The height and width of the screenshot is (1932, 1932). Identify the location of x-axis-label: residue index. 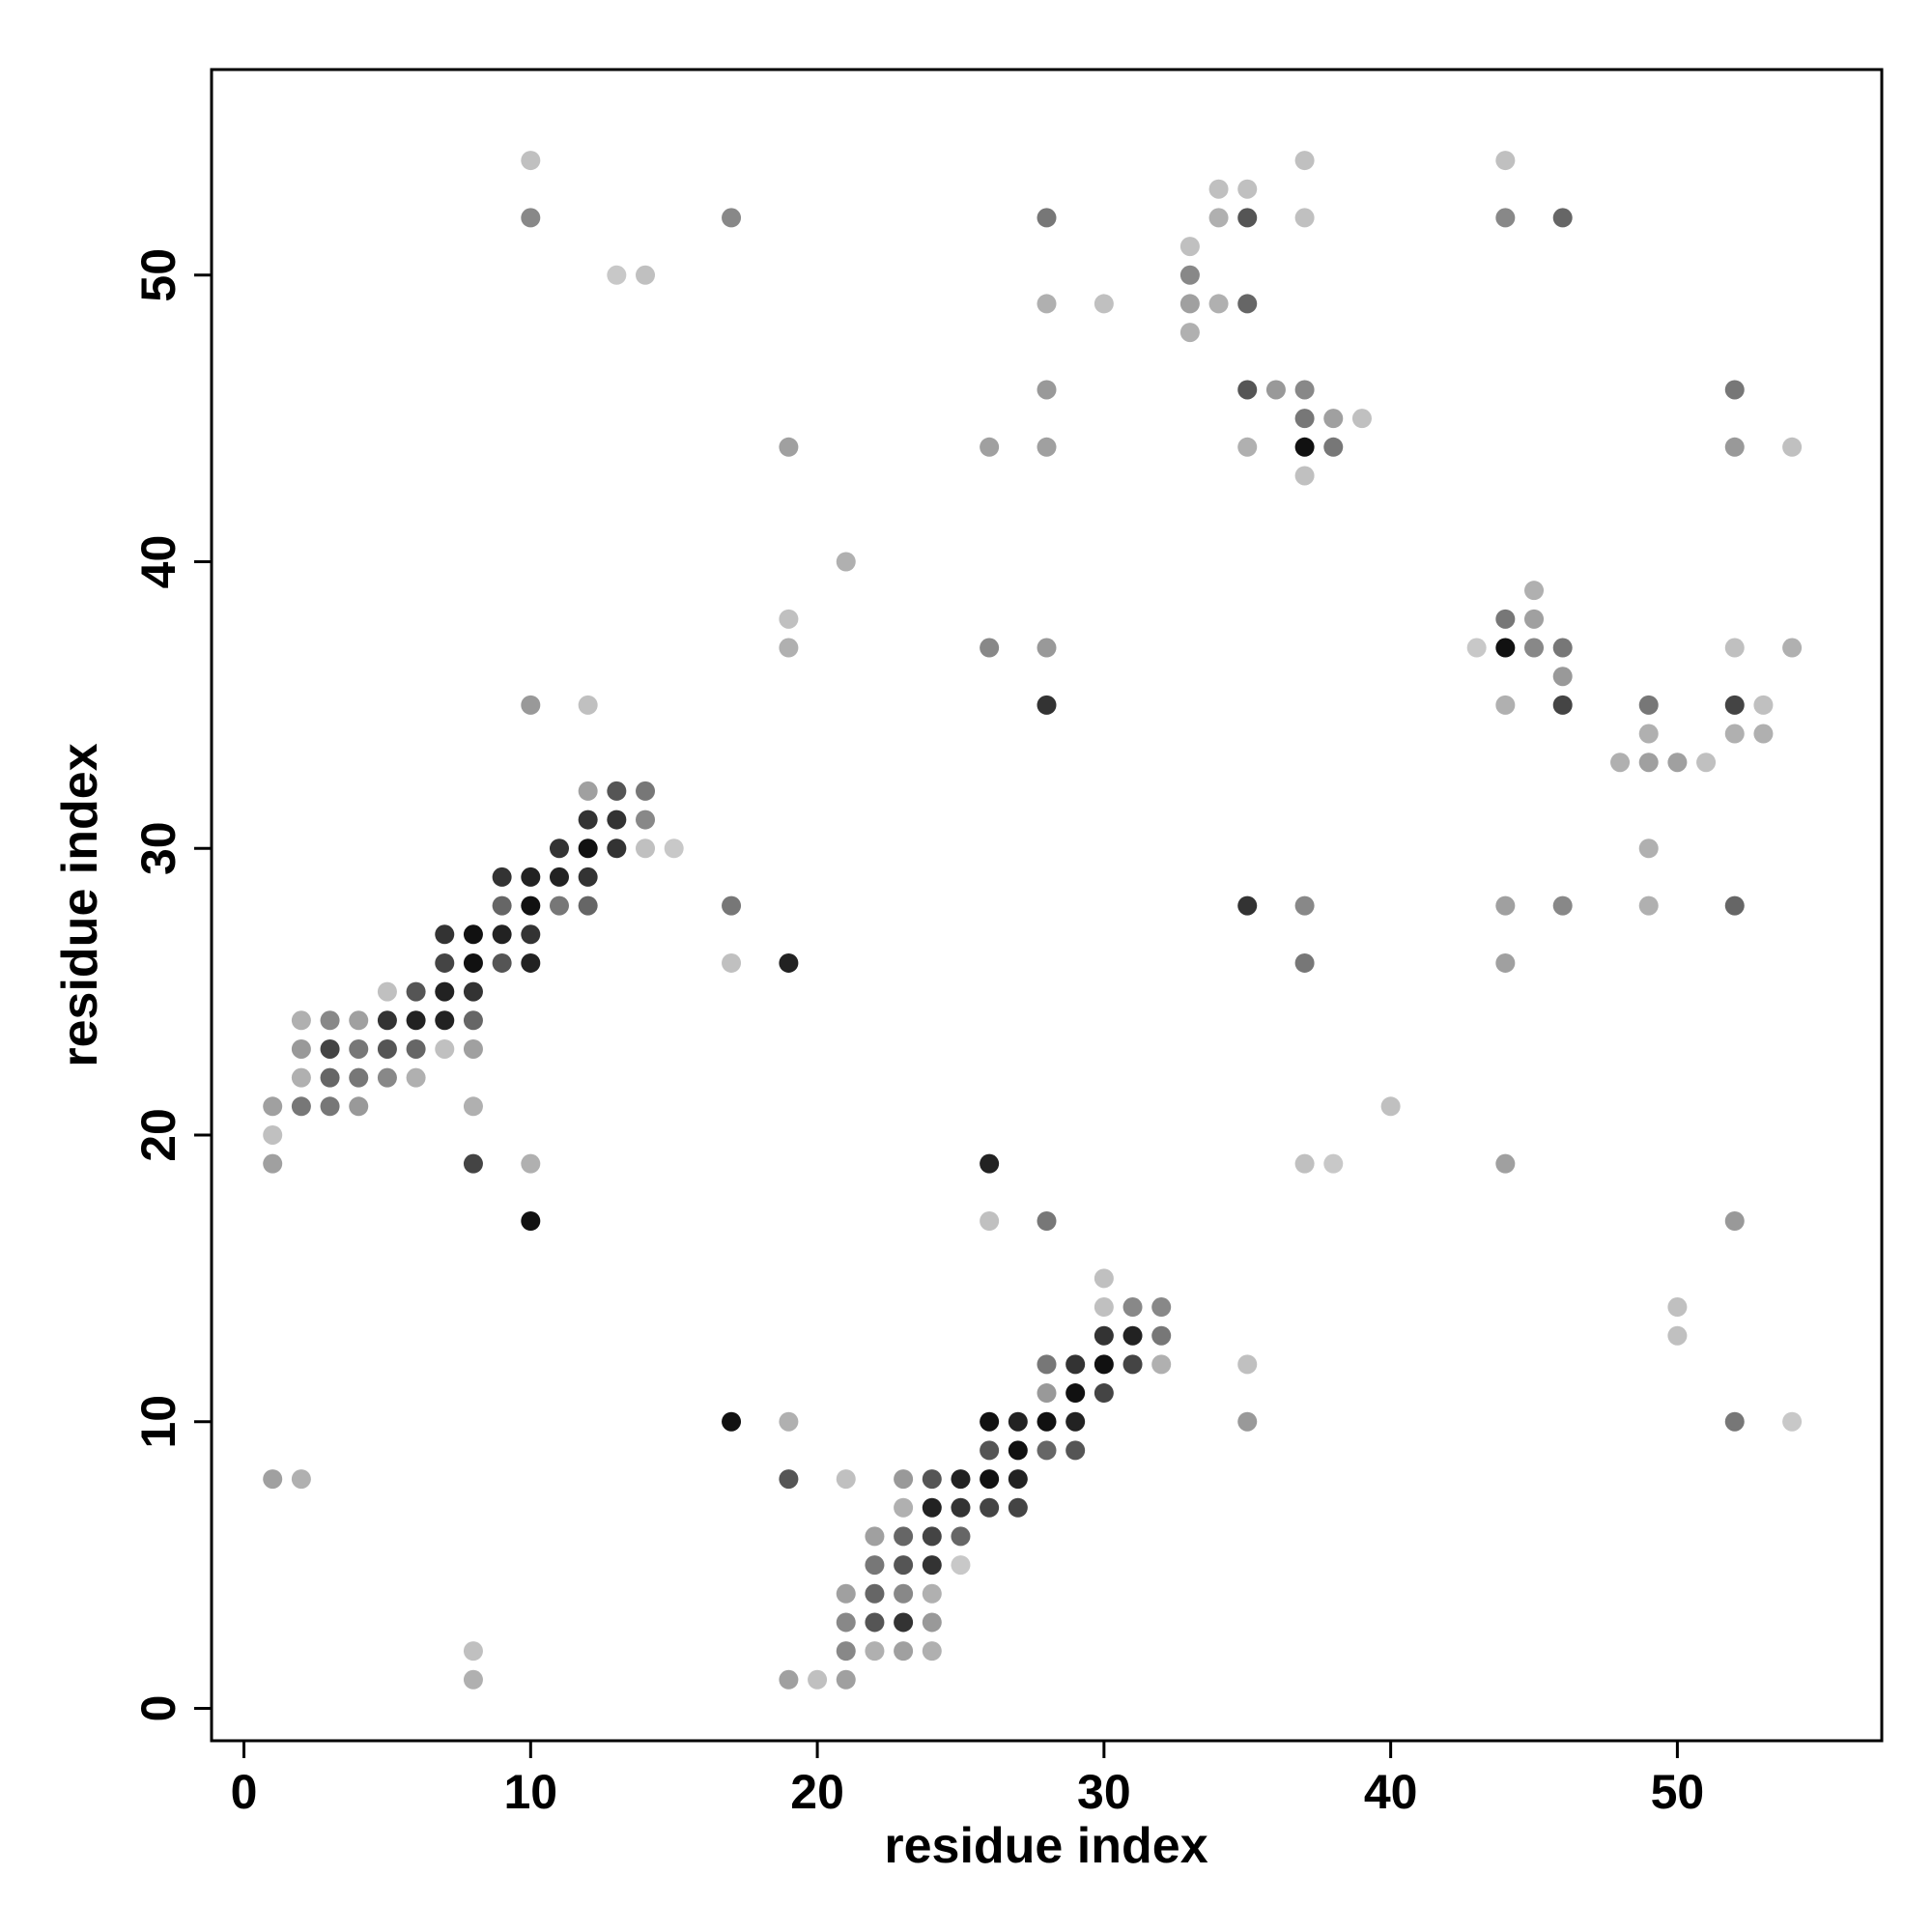
(1046, 1846).